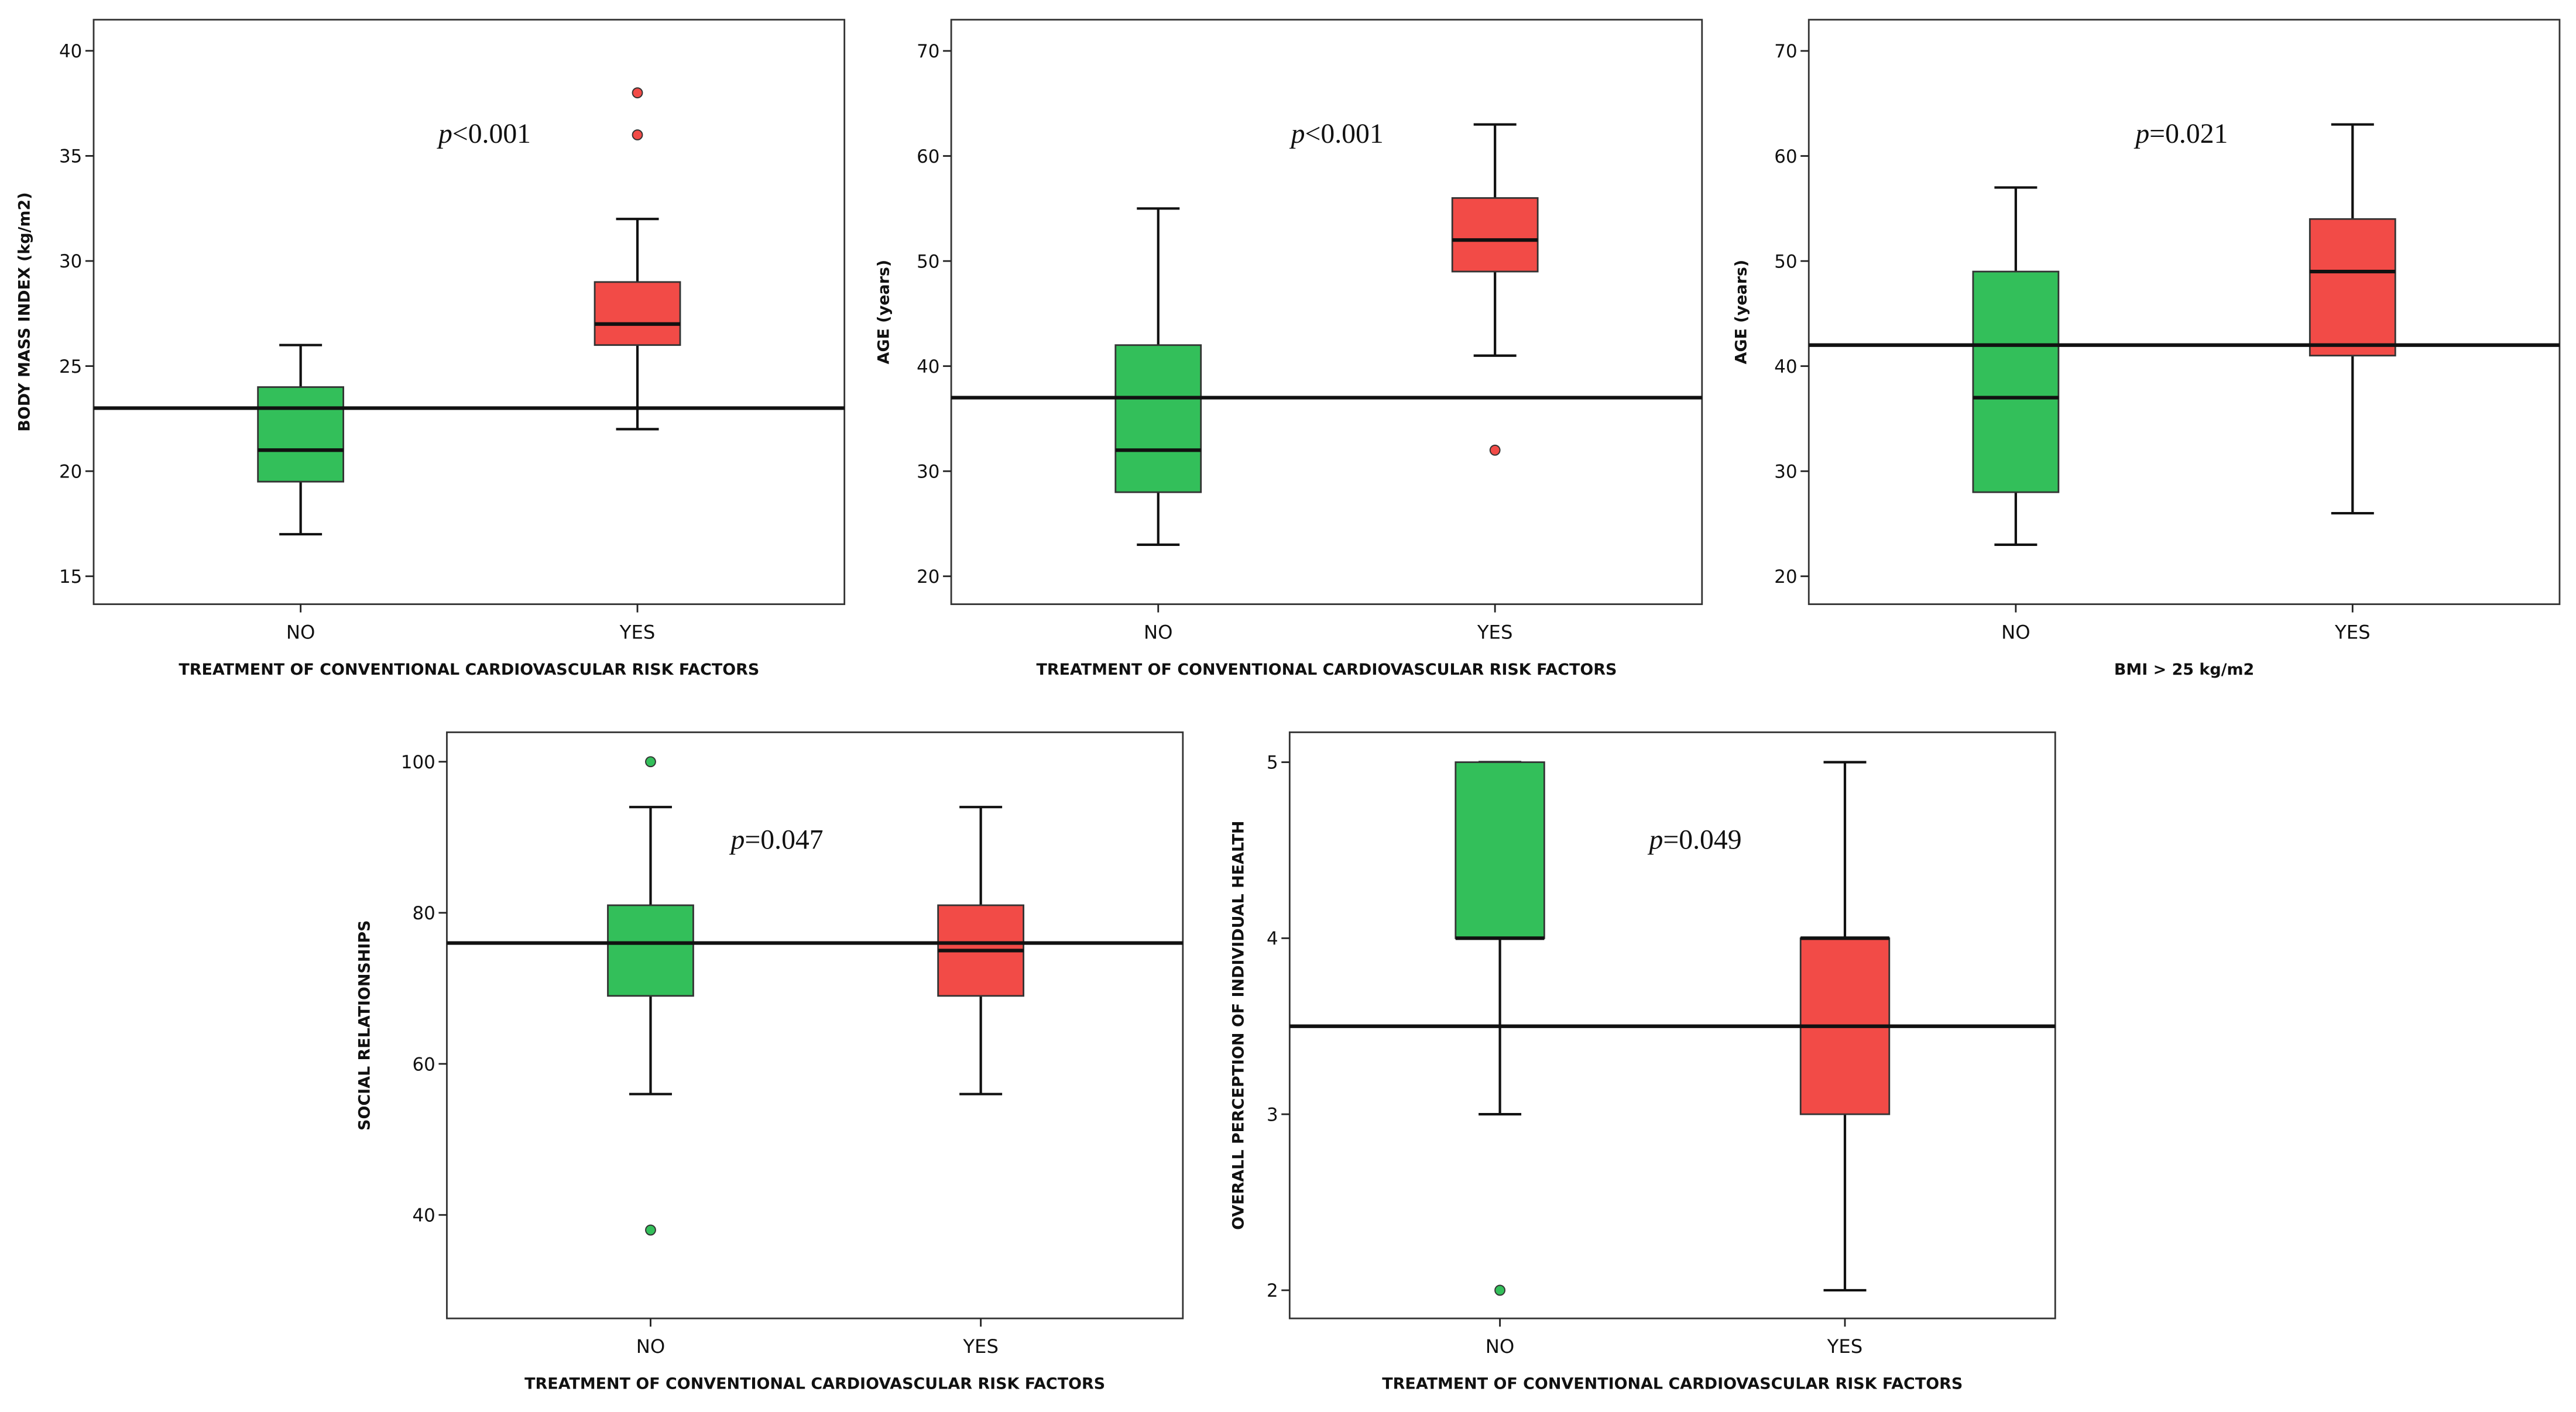 The height and width of the screenshot is (1412, 2576). What do you see at coordinates (70, 577) in the screenshot?
I see `y-tick-label: 15` at bounding box center [70, 577].